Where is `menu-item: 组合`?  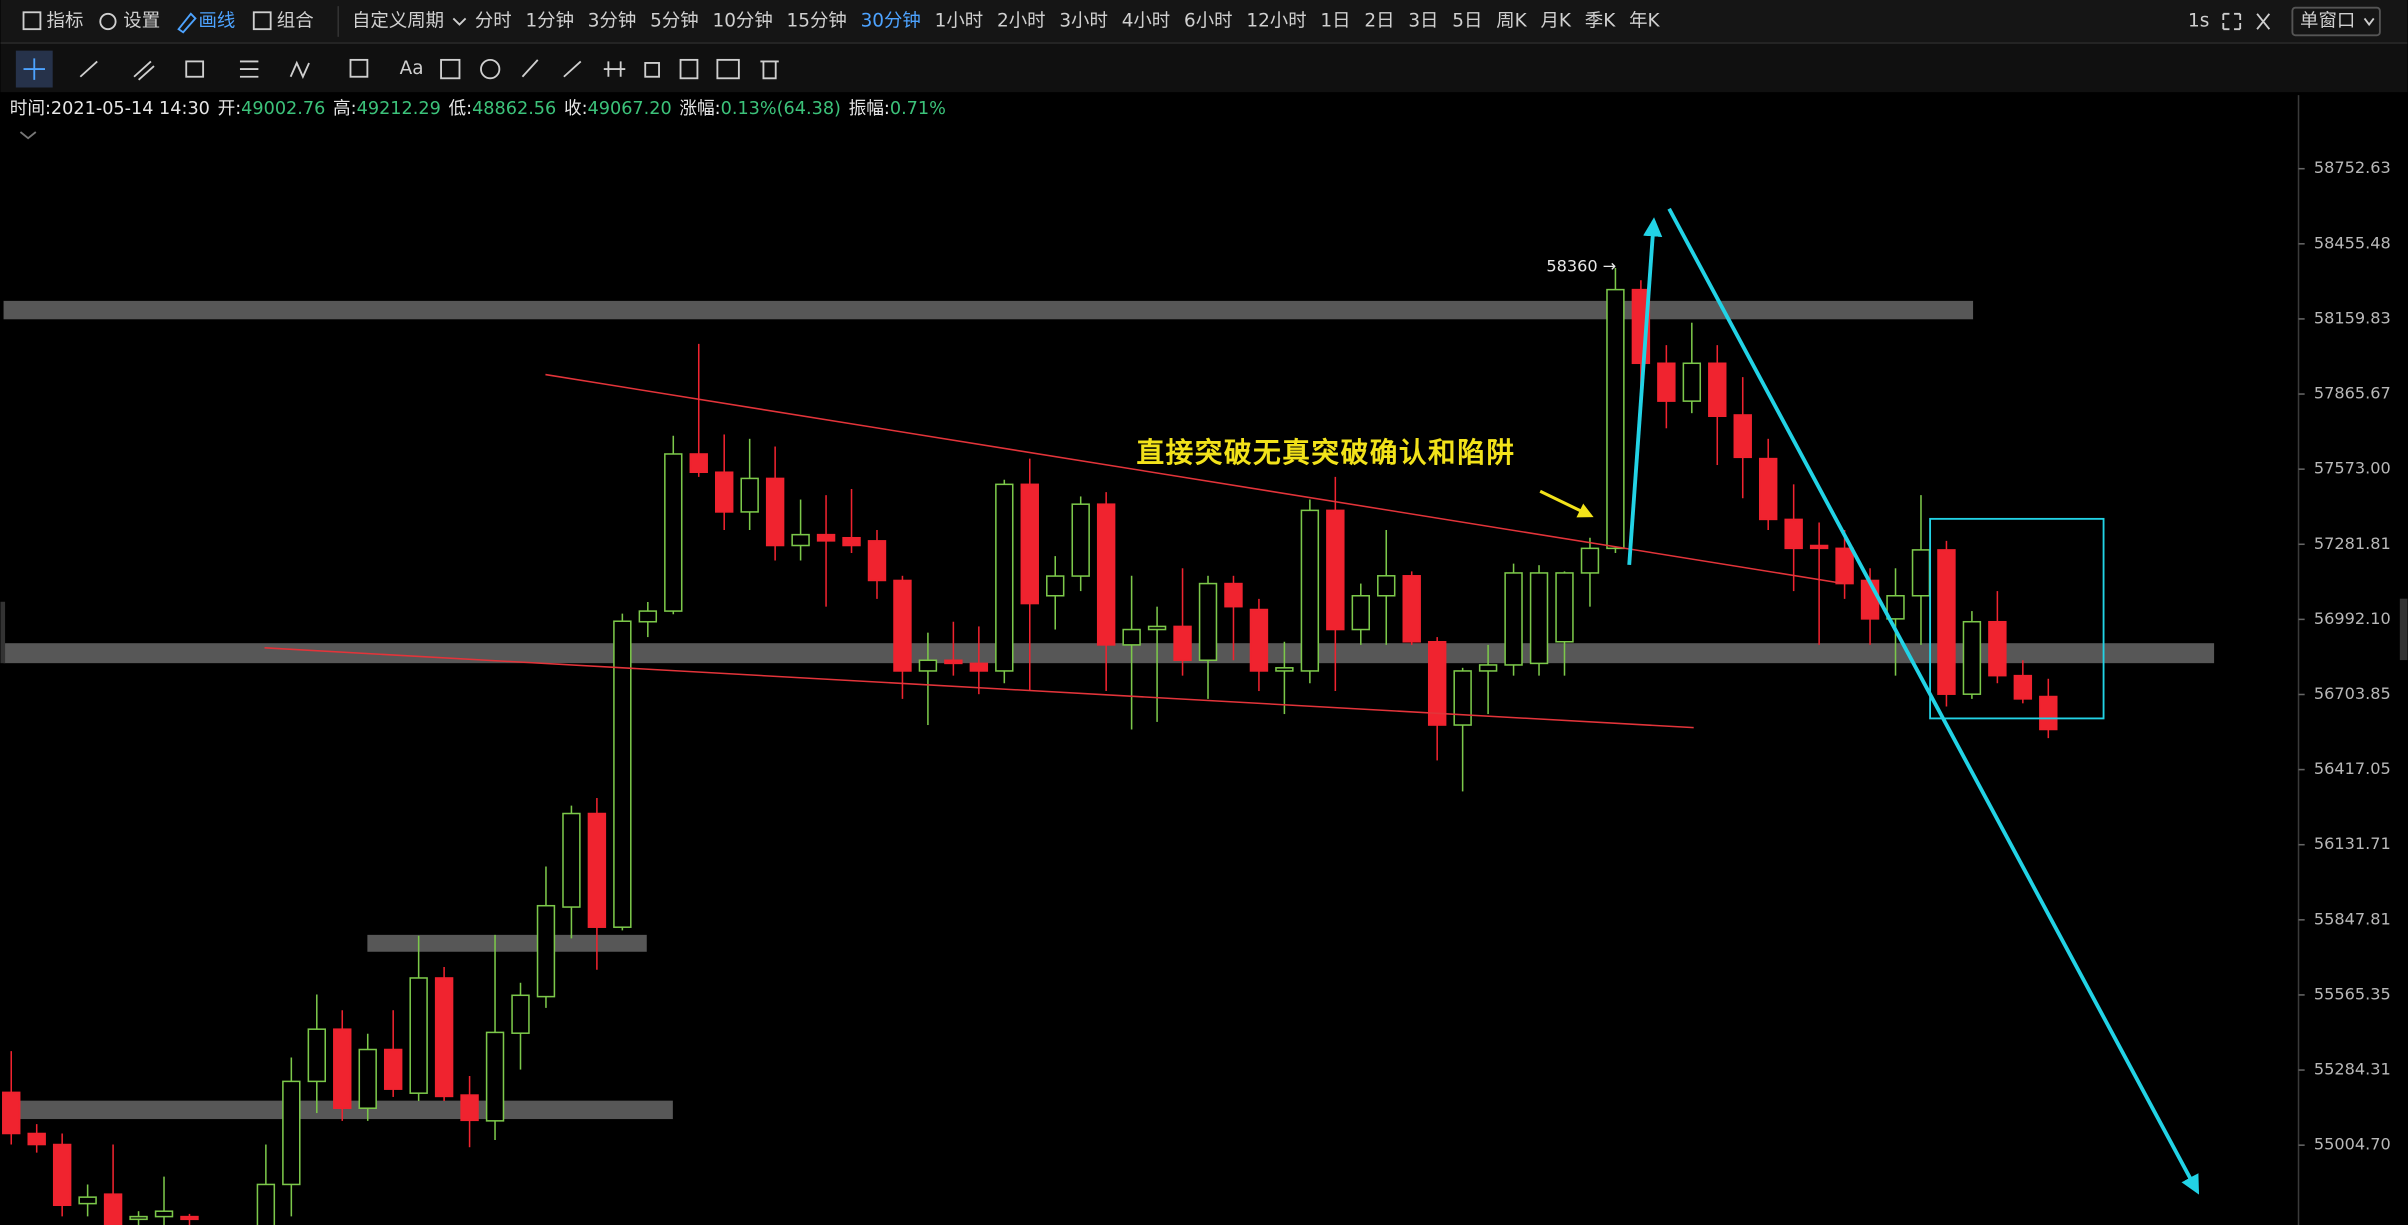 menu-item: 组合 is located at coordinates (295, 20).